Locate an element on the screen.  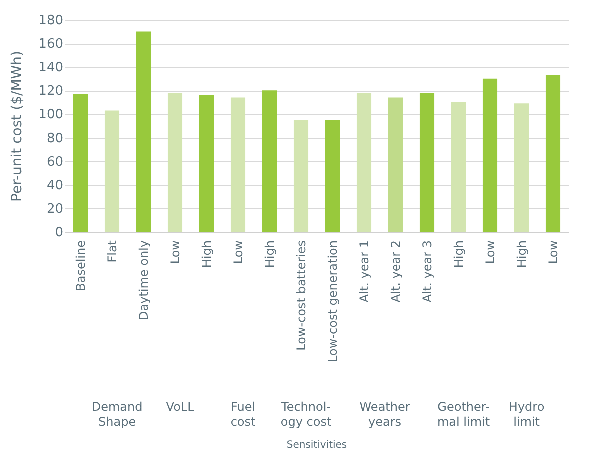
x-tick-label: Alt. year 3 is located at coordinates (427, 271).